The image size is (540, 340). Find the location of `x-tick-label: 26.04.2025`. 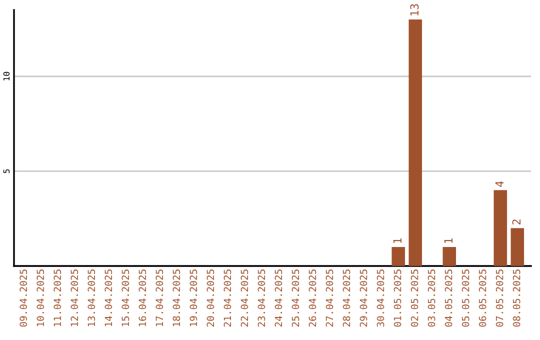

x-tick-label: 26.04.2025 is located at coordinates (312, 298).